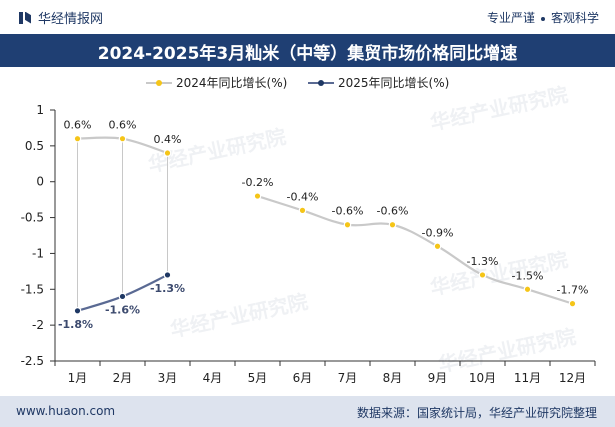 This screenshot has height=427, width=615. I want to click on y-tick-label: 0, so click(40, 182).